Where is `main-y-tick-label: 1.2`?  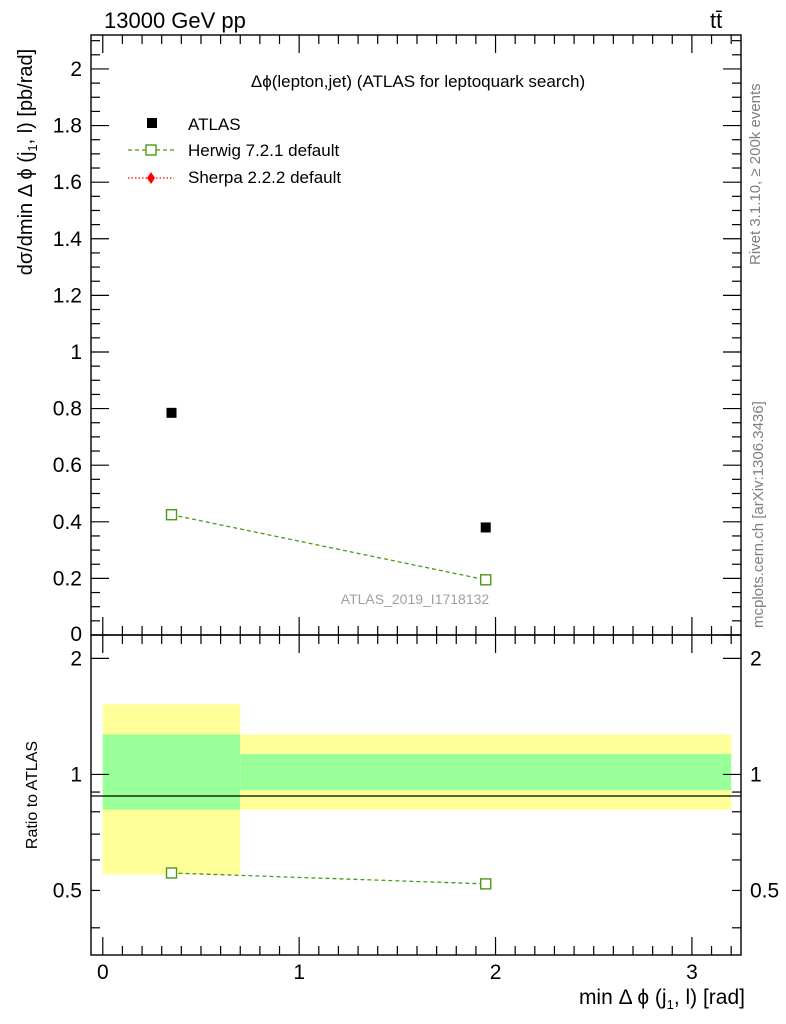 main-y-tick-label: 1.2 is located at coordinates (67, 295).